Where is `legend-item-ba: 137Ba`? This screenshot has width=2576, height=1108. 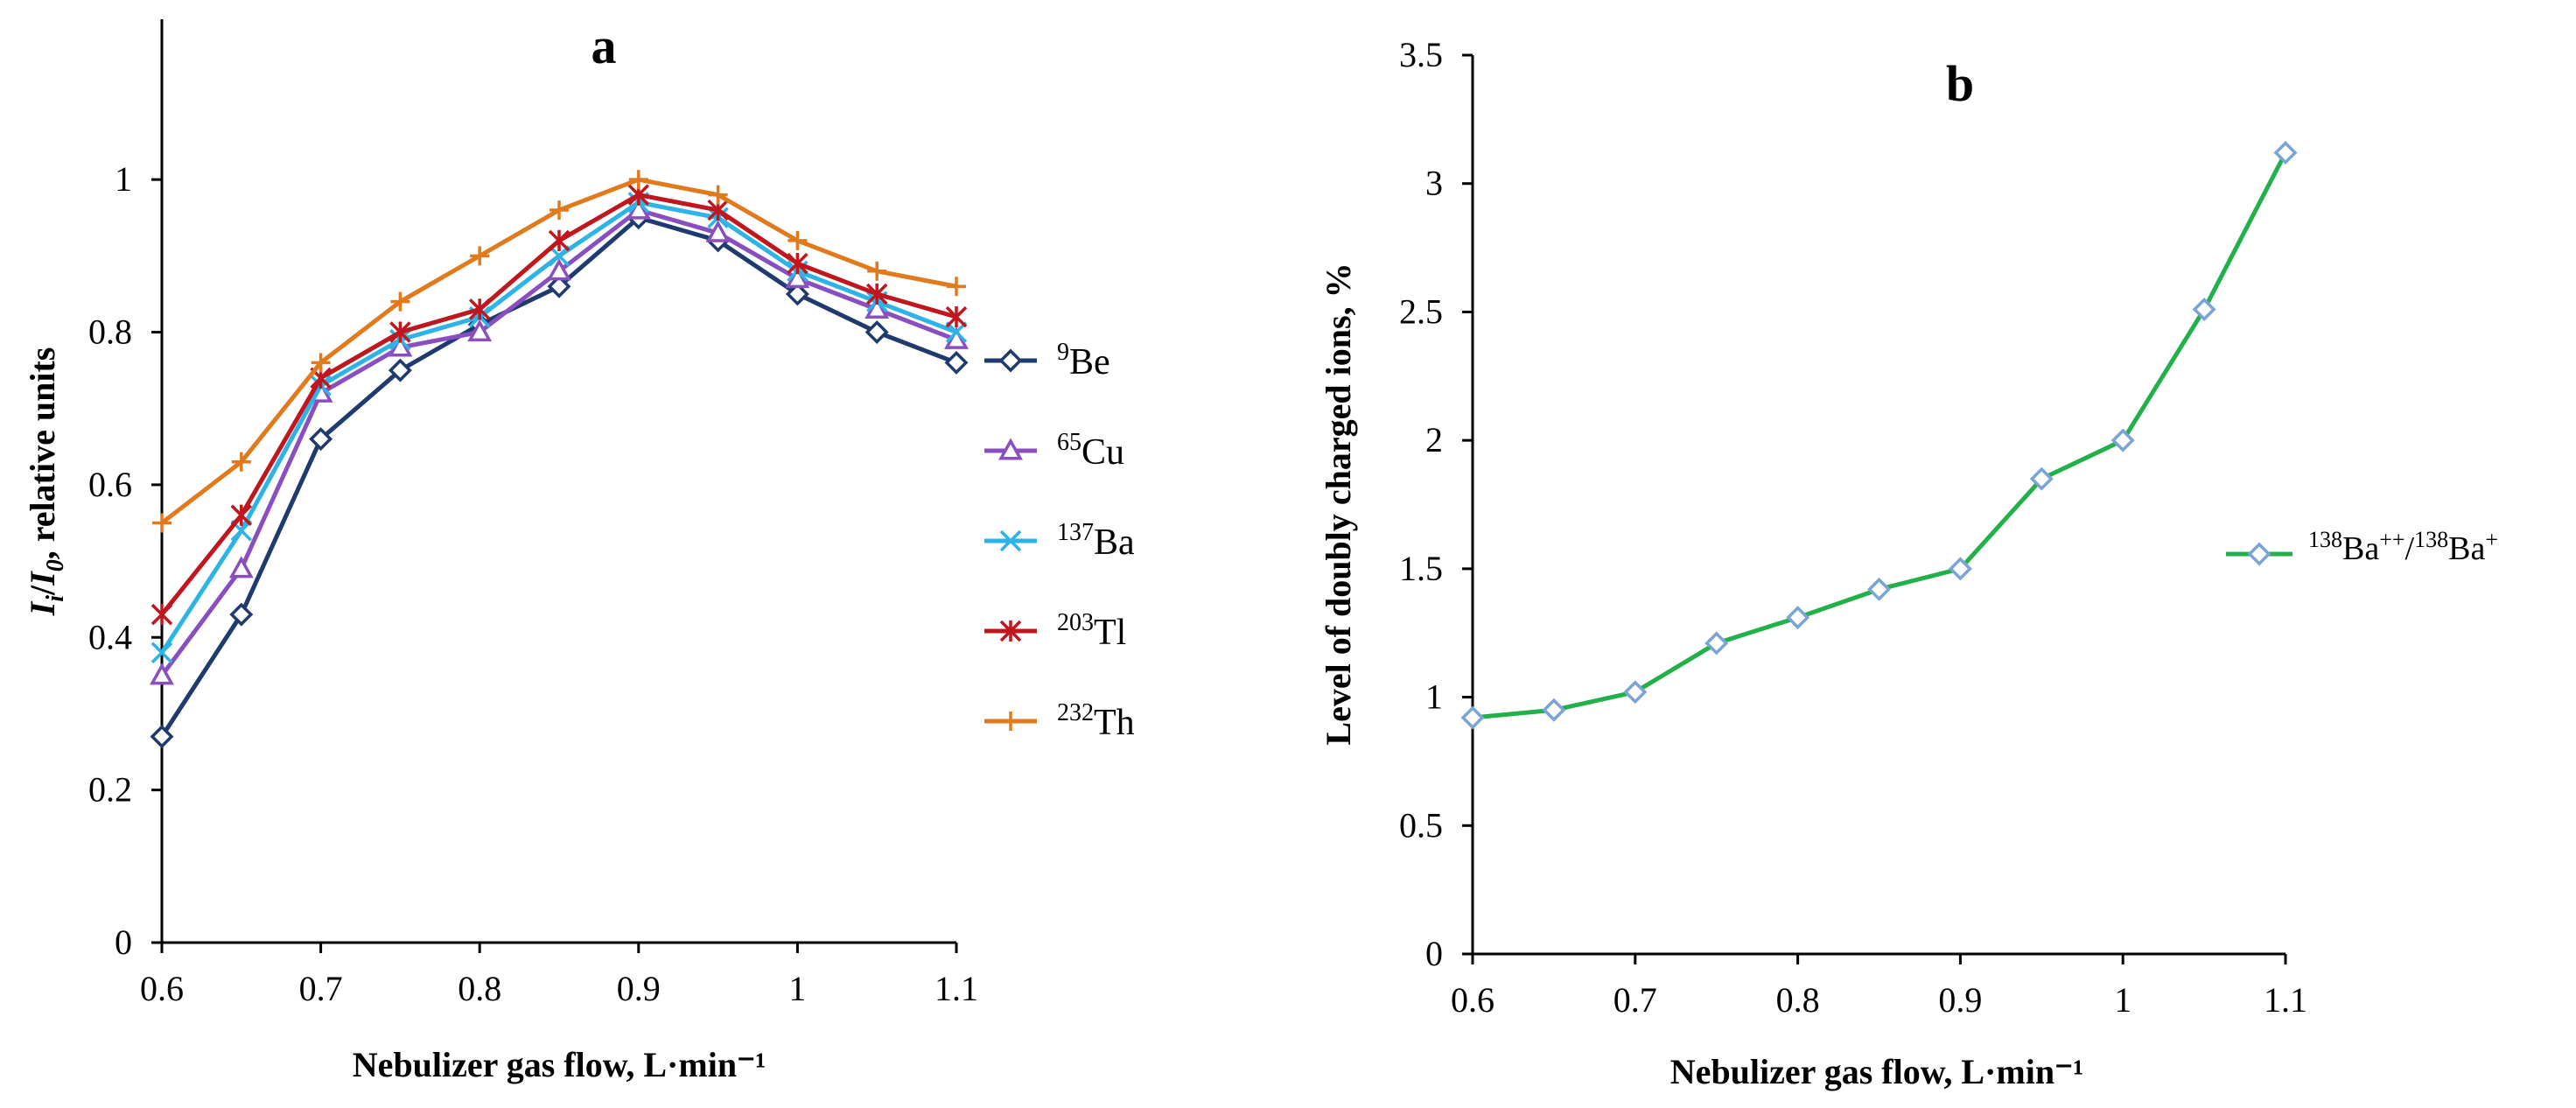
legend-item-ba: 137Ba is located at coordinates (1059, 541).